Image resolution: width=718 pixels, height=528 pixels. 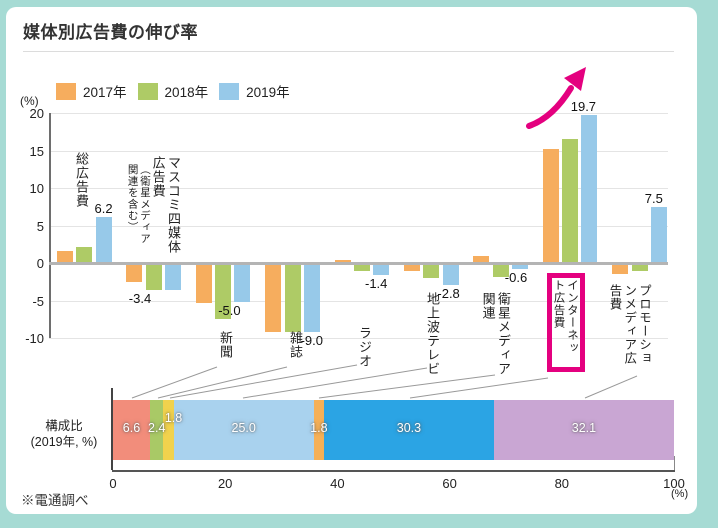 I want to click on x-tick-label: 60, so click(x=449, y=483).